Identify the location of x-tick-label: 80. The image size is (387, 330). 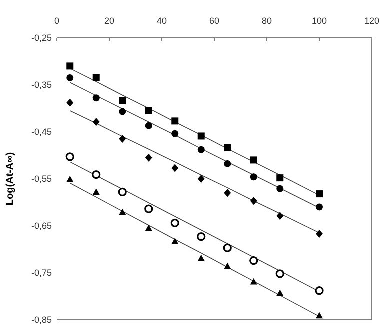
(267, 21).